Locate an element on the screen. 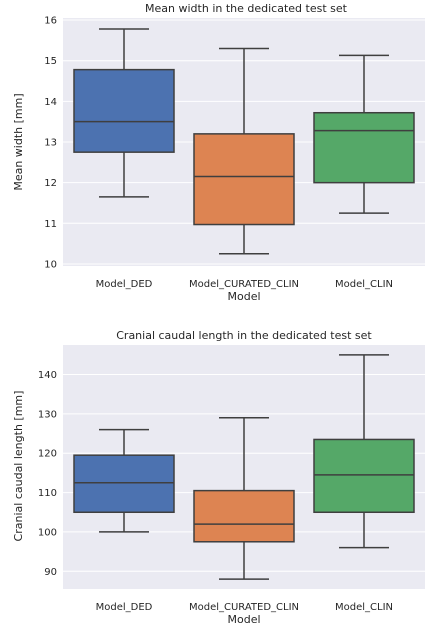 The height and width of the screenshot is (628, 426). y-tick-label: 10 is located at coordinates (50, 264).